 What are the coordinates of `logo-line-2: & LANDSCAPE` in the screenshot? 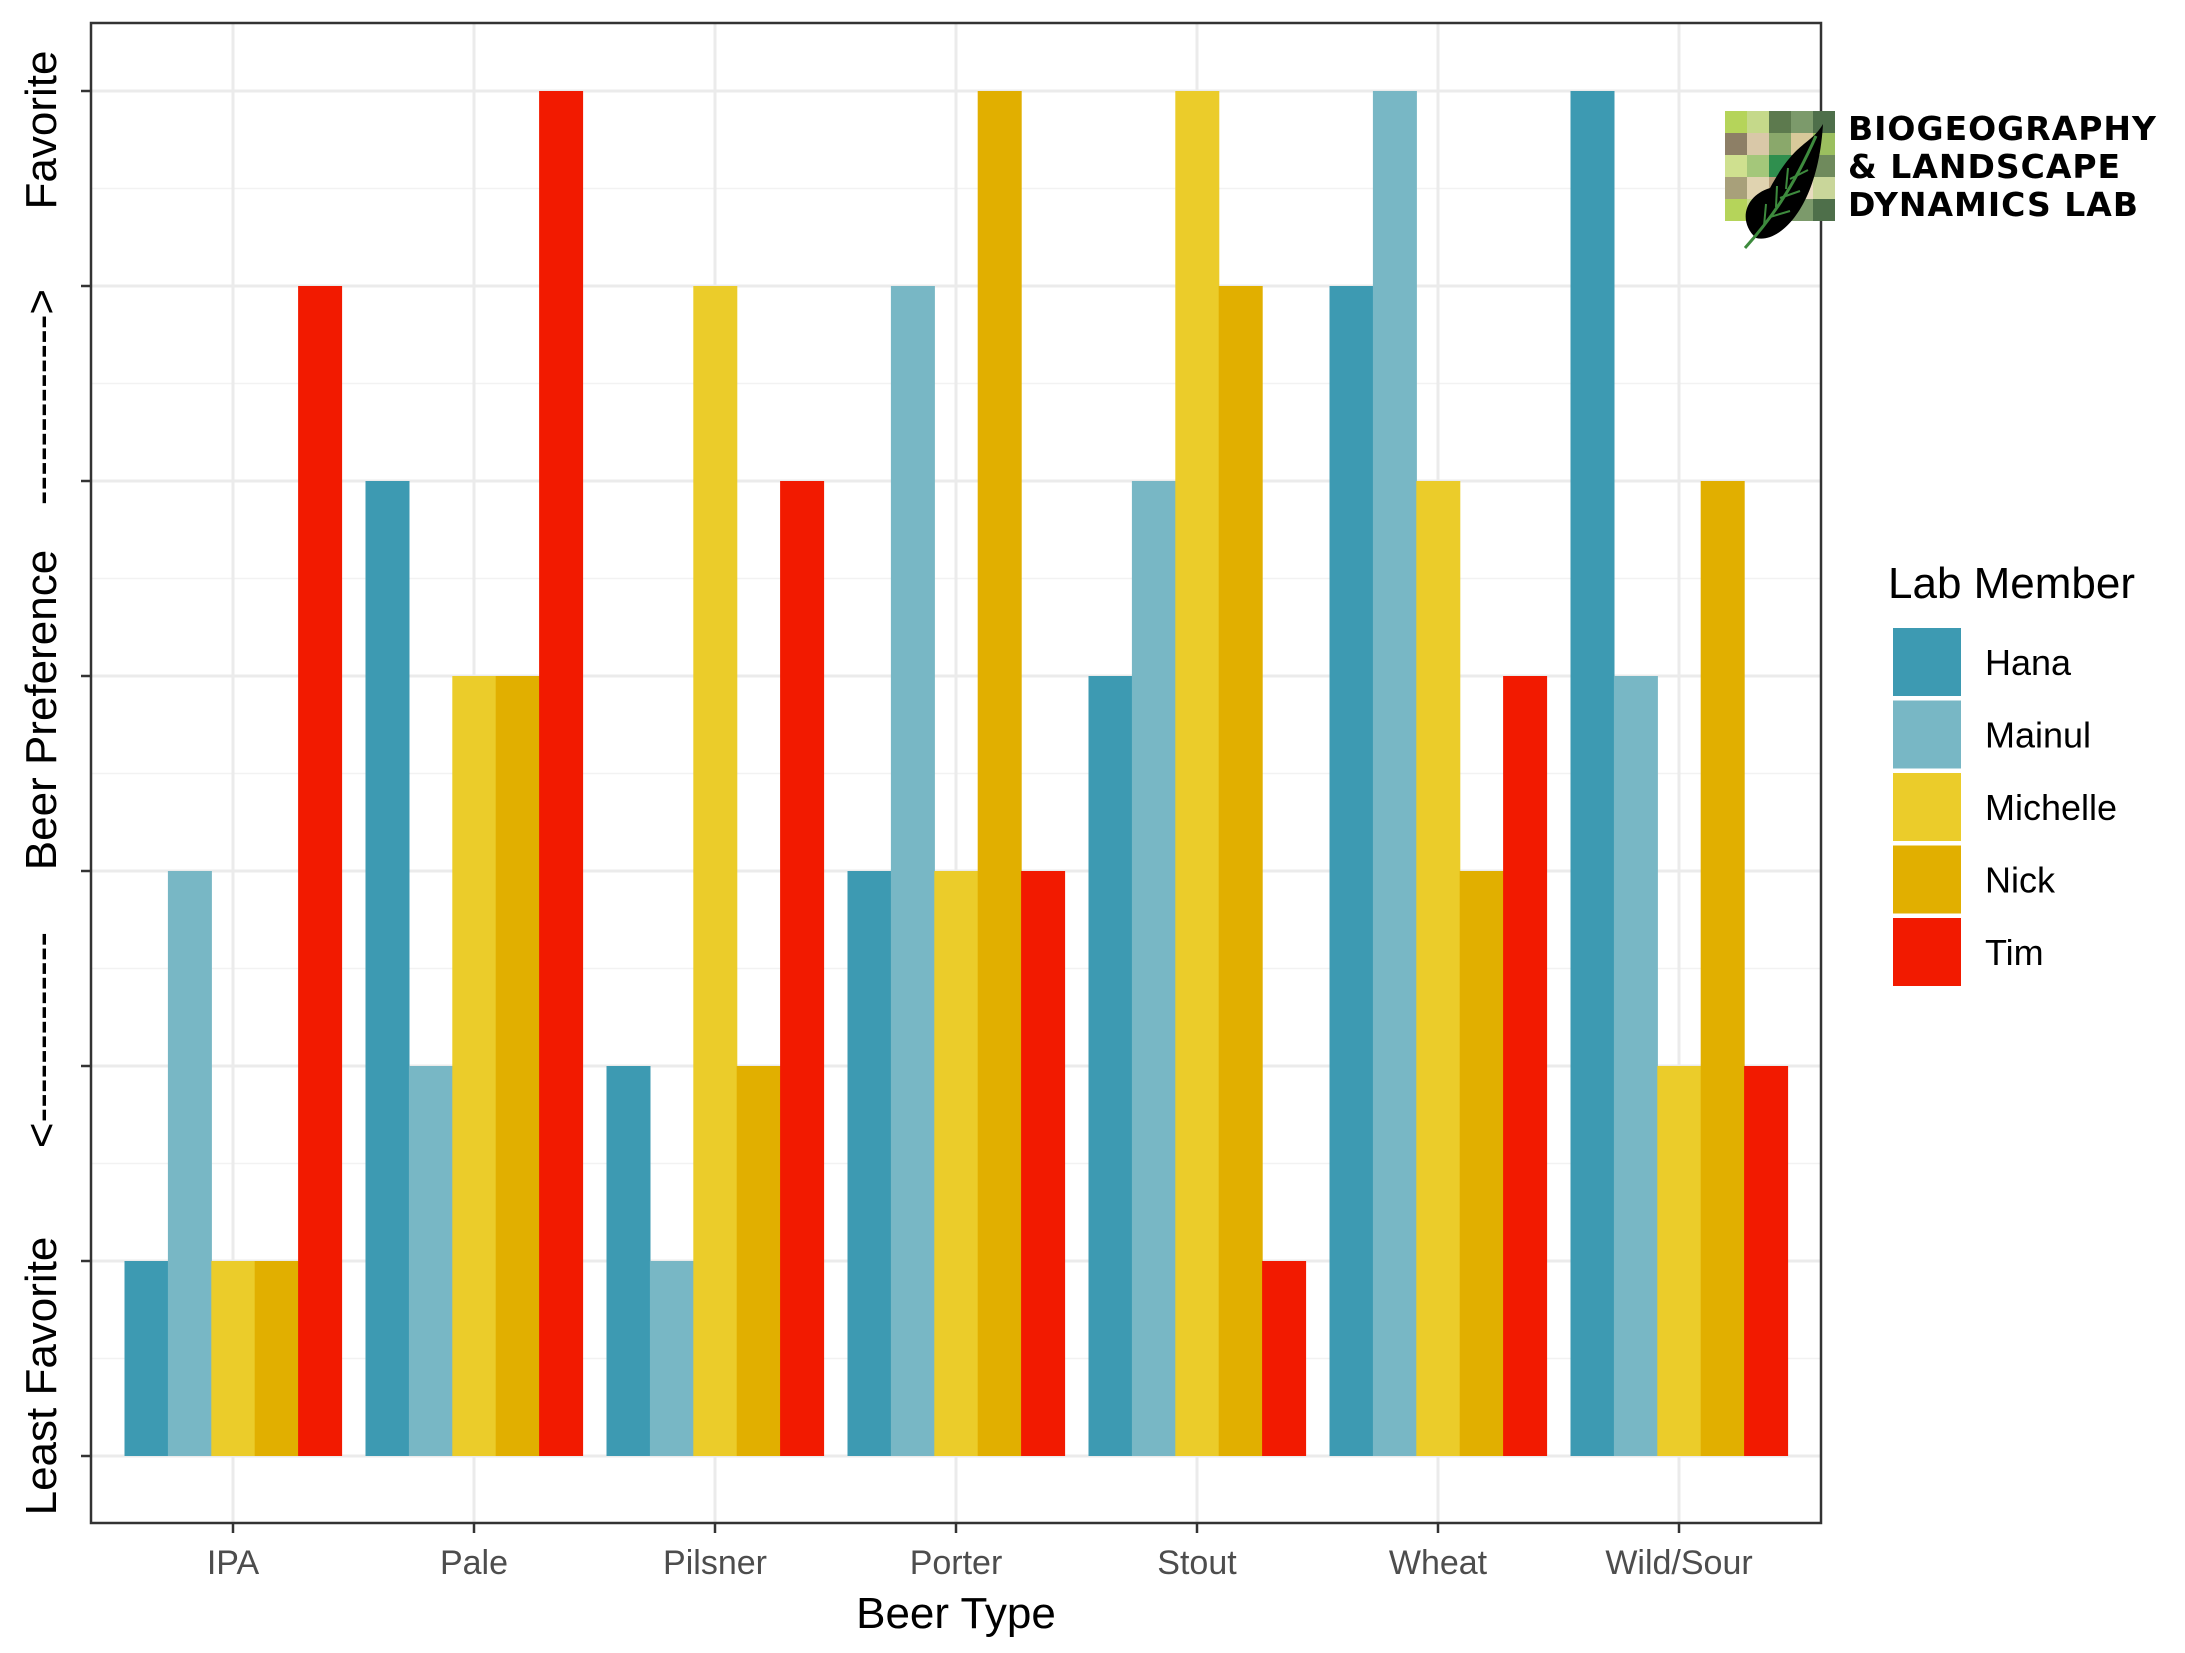 It's located at (1984, 166).